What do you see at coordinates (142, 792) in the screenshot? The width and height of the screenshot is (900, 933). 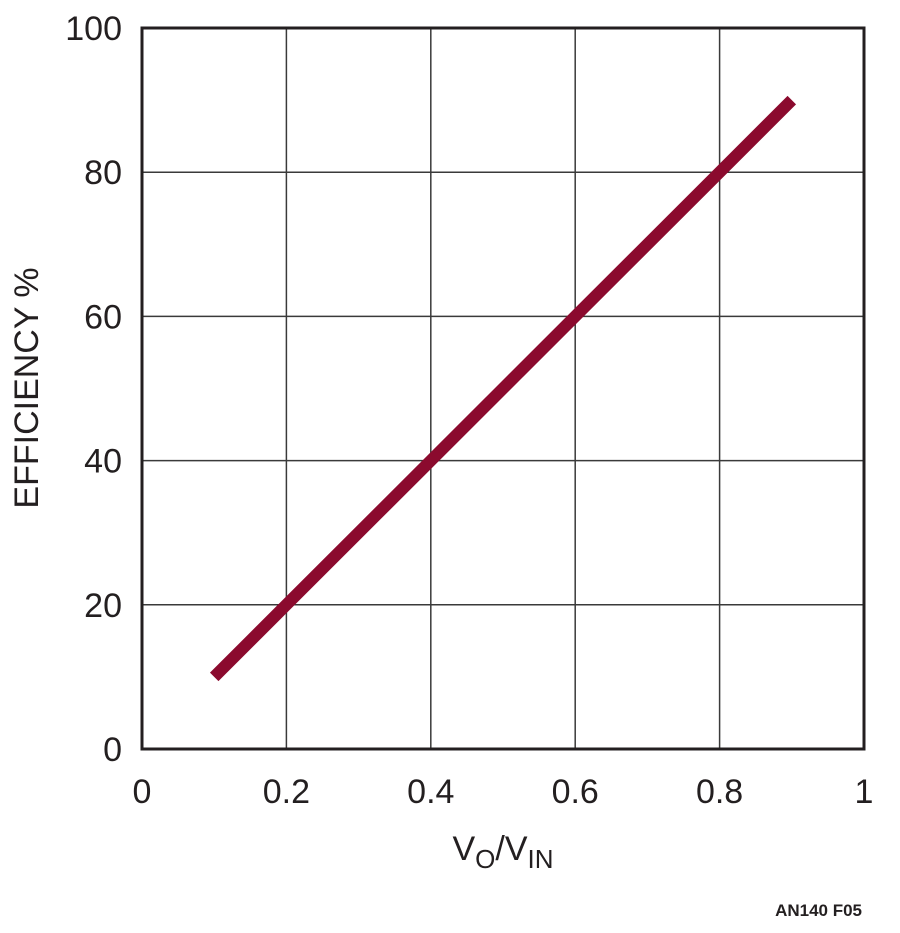 I see `x-tick-label: 0` at bounding box center [142, 792].